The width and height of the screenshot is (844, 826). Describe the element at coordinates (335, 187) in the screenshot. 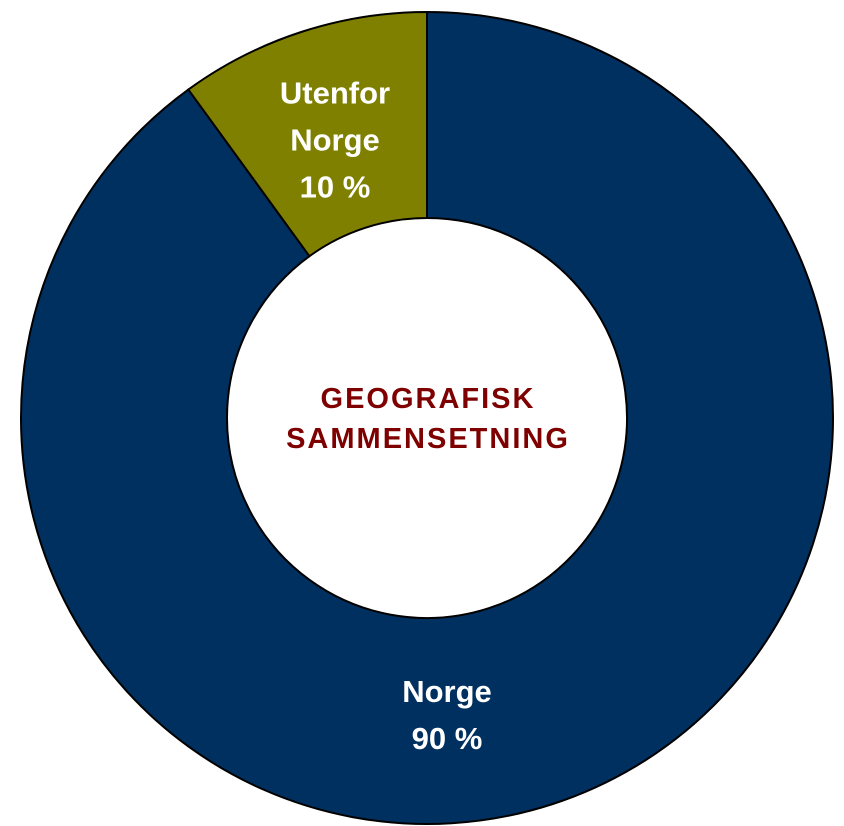

I see `value-label: 10 %` at that location.